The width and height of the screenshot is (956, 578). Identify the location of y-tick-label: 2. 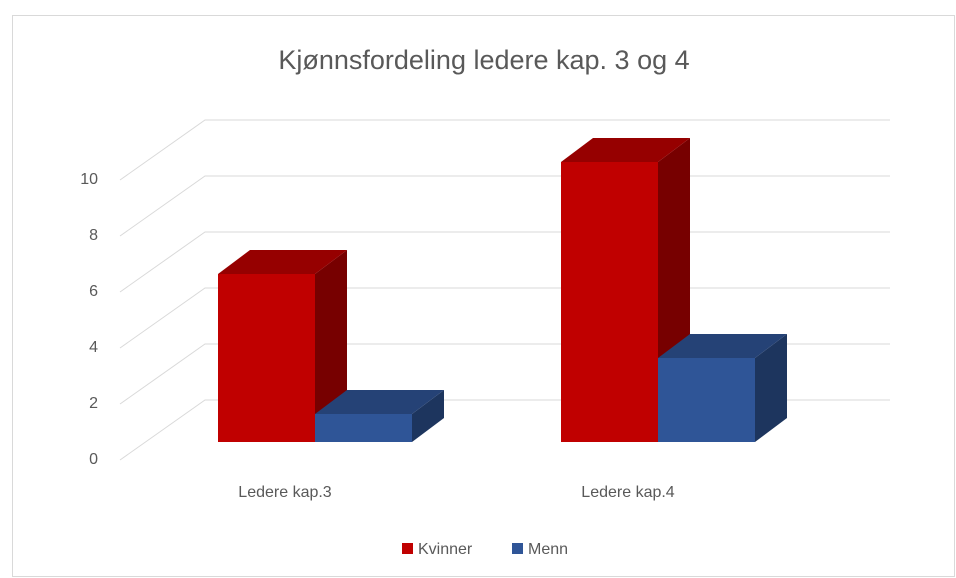
(93, 403).